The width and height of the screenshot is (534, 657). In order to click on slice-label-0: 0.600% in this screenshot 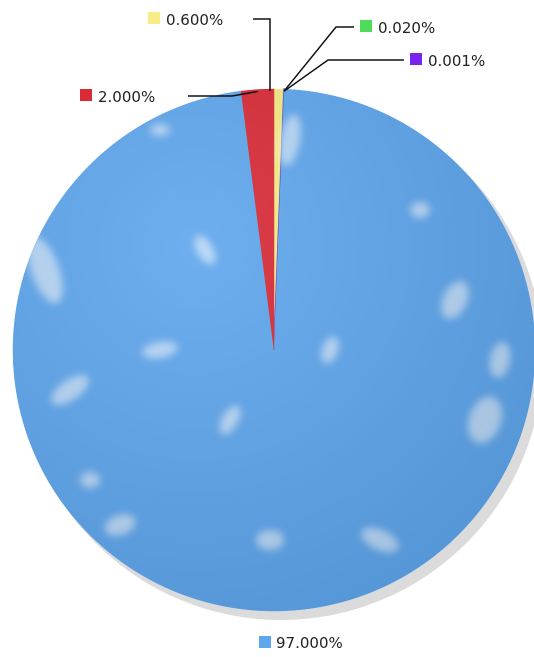, I will do `click(194, 20)`.